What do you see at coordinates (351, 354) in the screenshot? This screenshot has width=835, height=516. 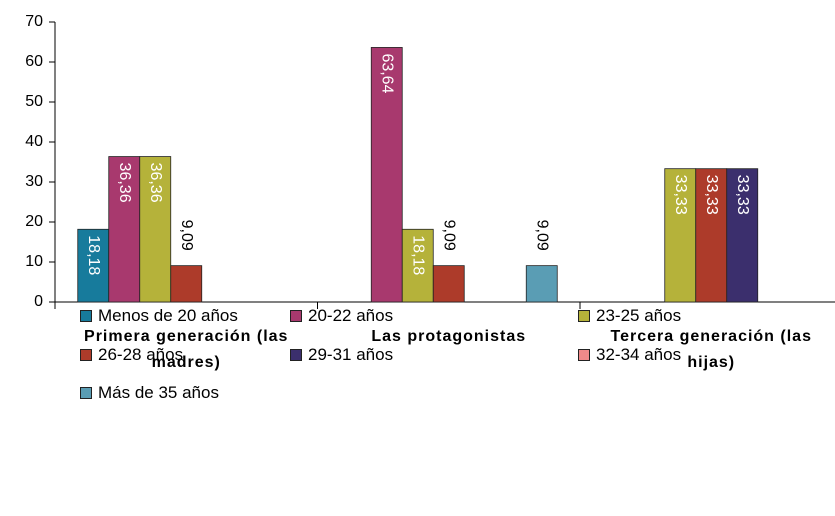 I see `legend-label: 29-31 años` at bounding box center [351, 354].